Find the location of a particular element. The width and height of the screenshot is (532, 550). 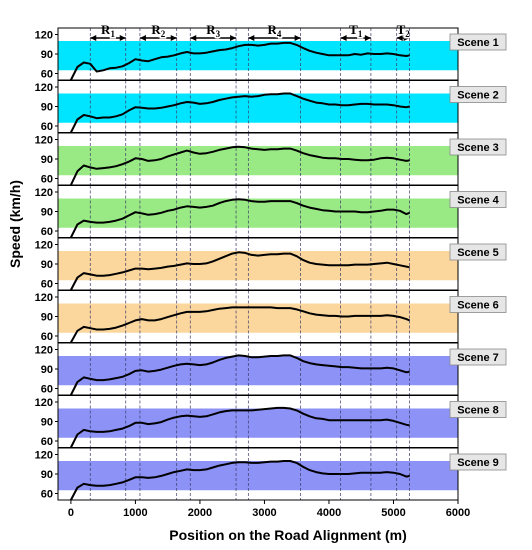

segment-label: T1 is located at coordinates (356, 30).